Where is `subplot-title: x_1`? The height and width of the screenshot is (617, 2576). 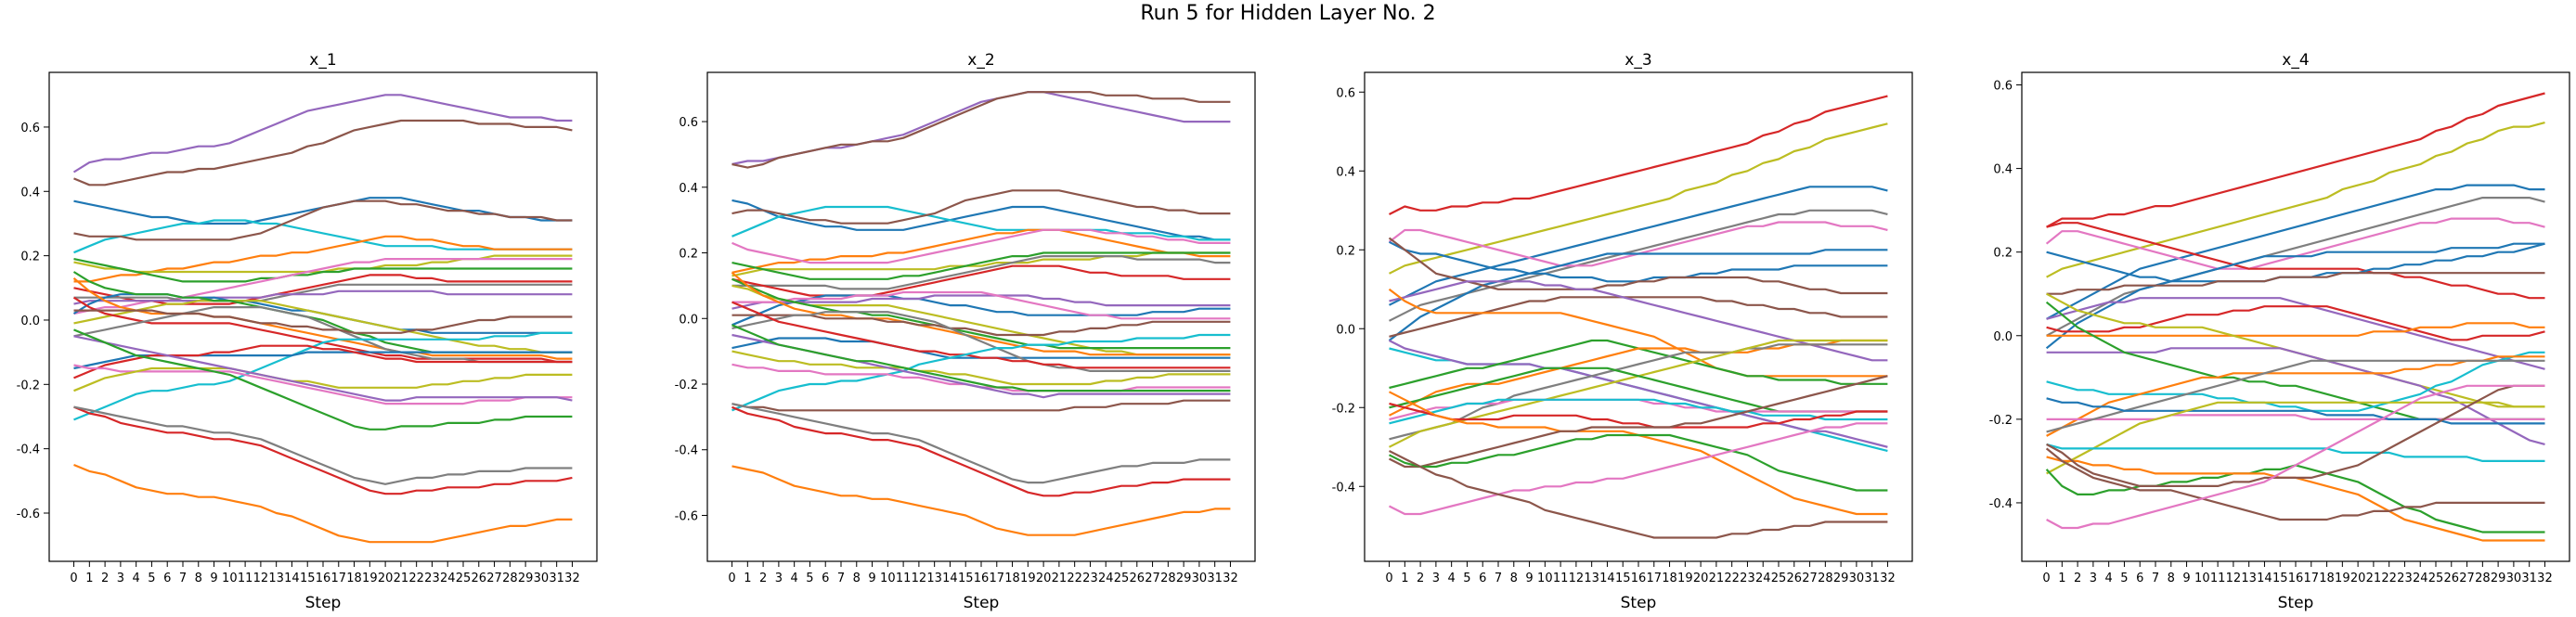 subplot-title: x_1 is located at coordinates (322, 60).